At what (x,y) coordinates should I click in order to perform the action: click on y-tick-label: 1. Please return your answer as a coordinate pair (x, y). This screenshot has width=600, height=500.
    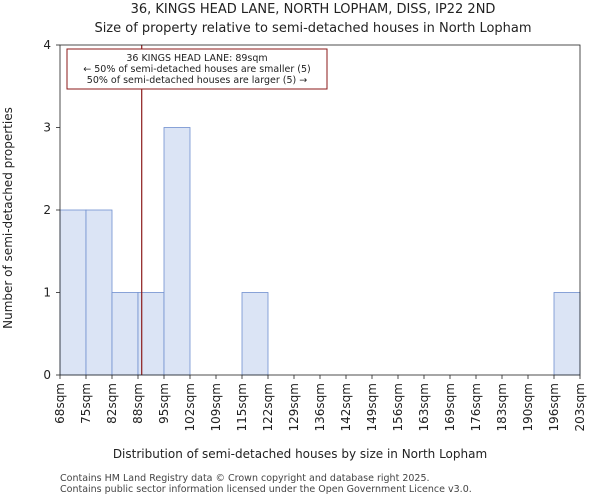
    Looking at the image, I should click on (47, 293).